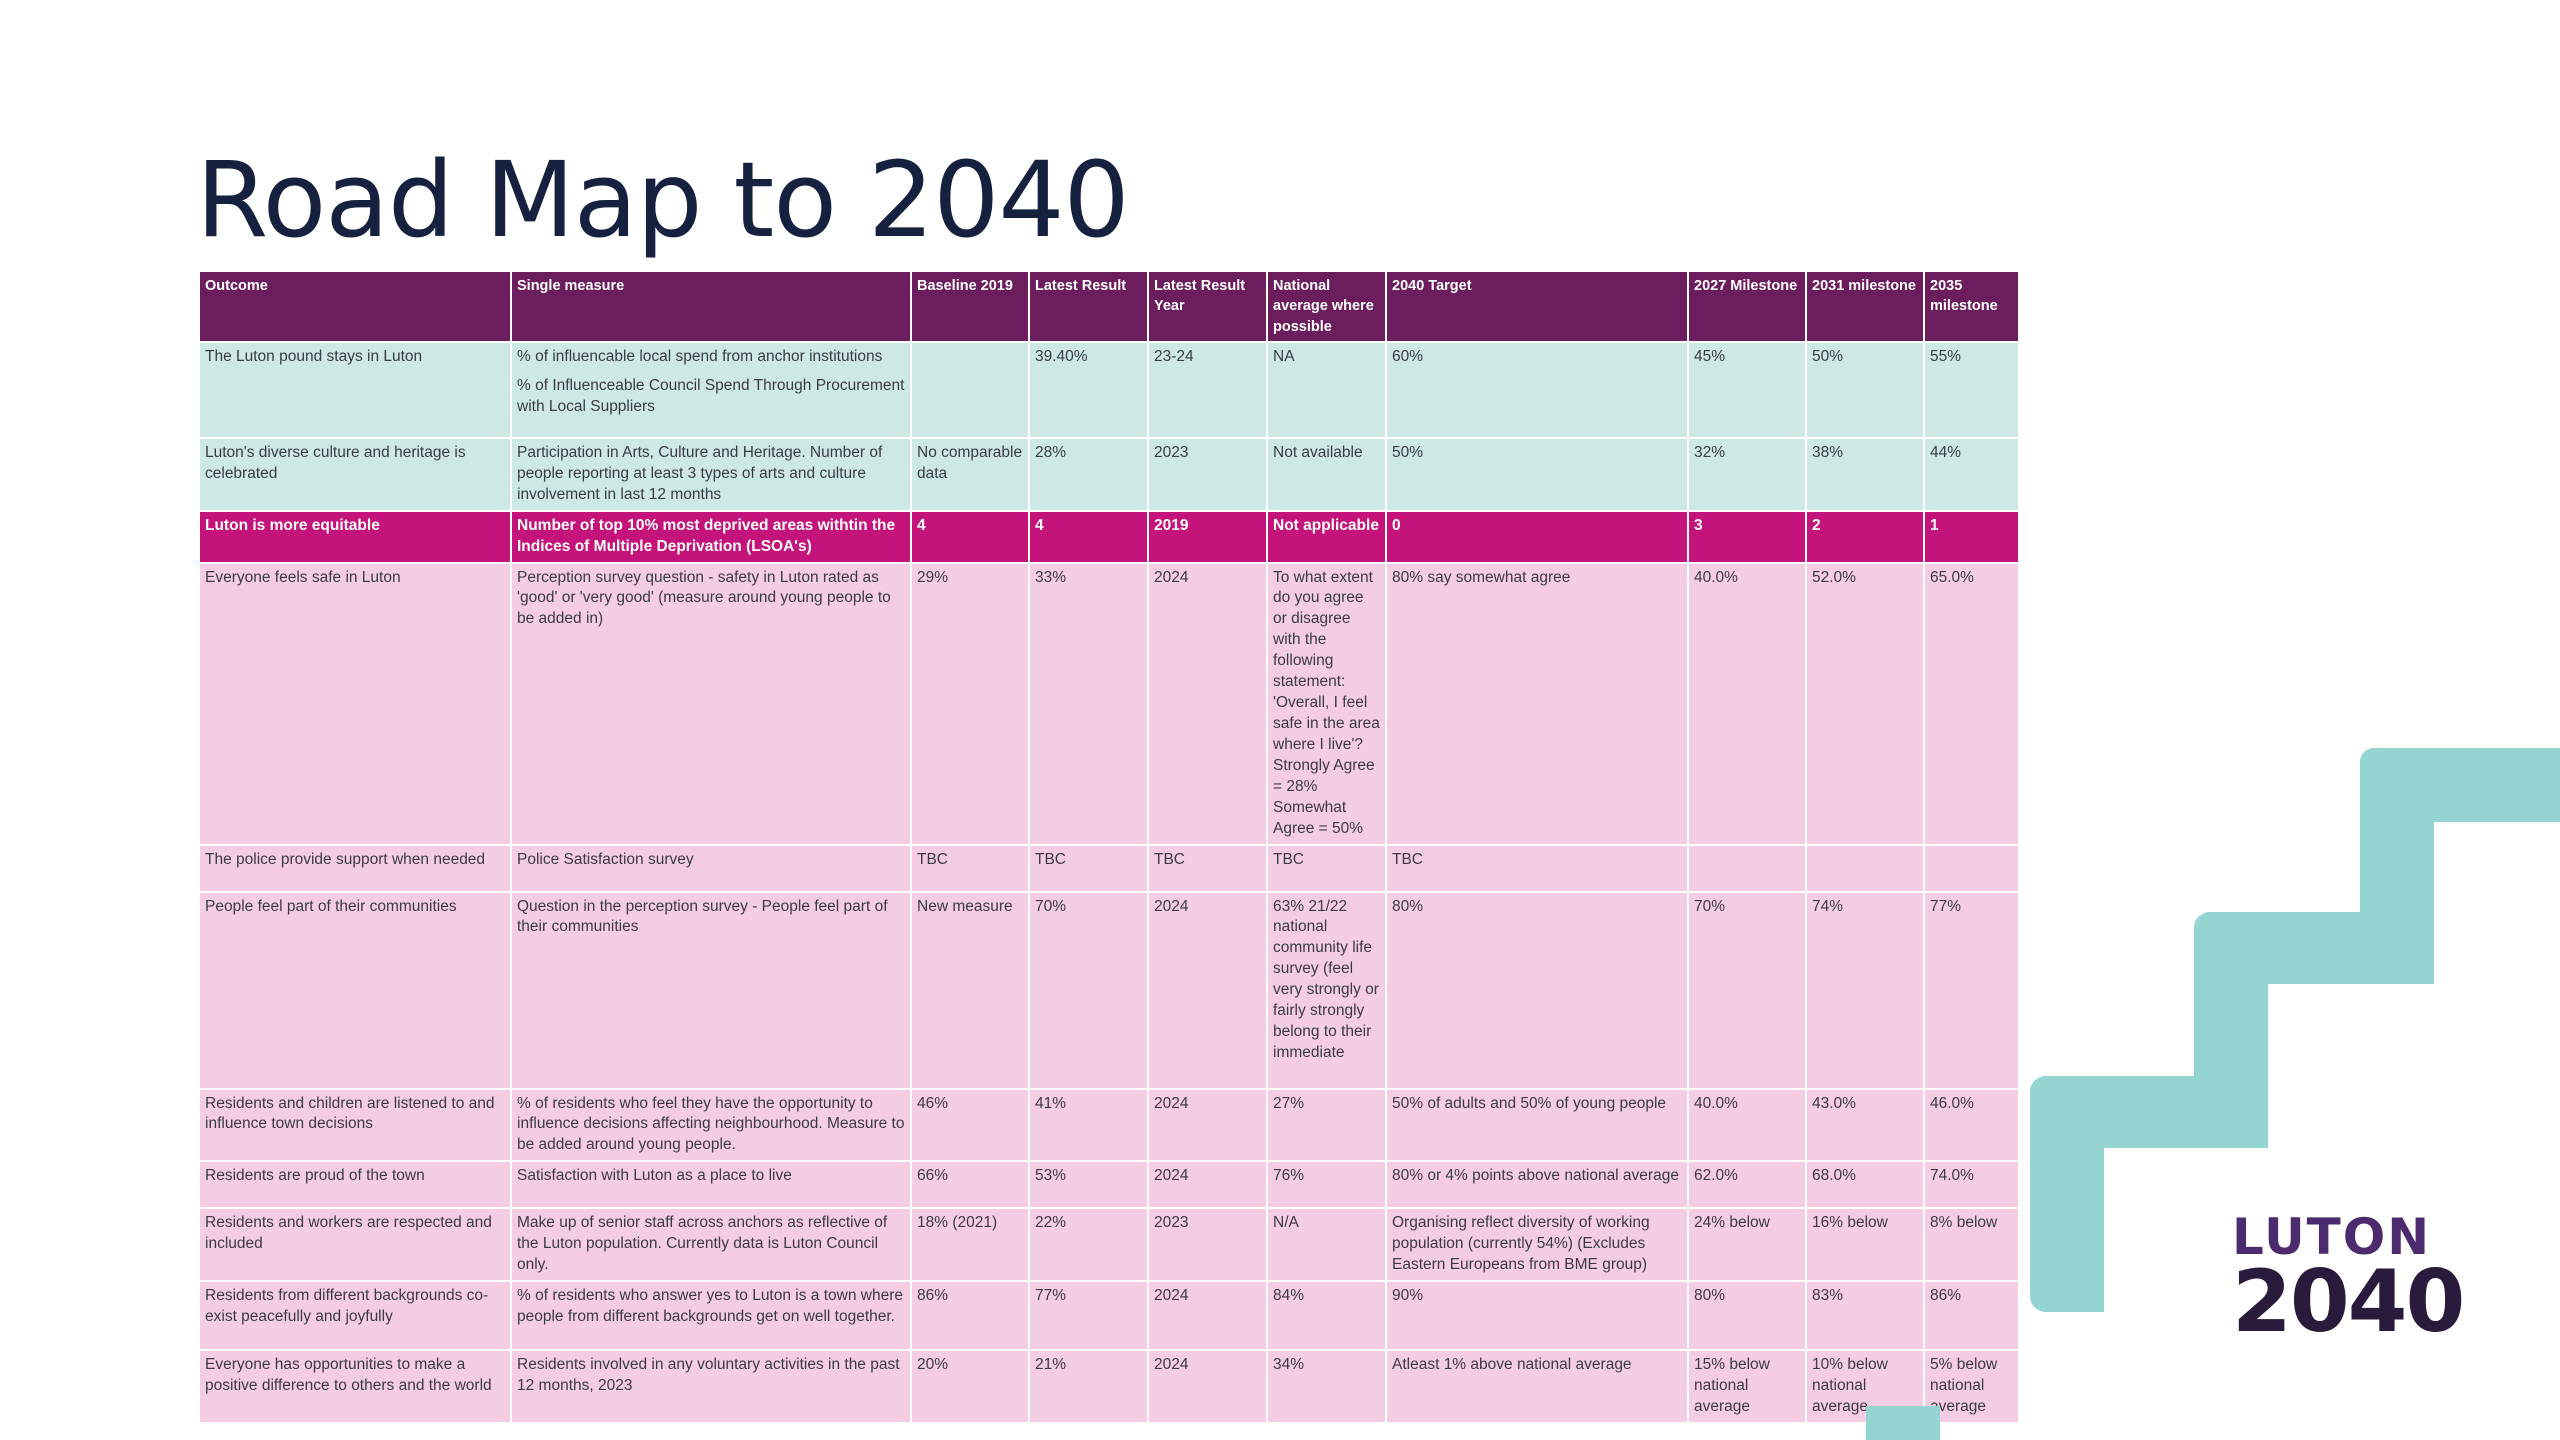  What do you see at coordinates (1088, 306) in the screenshot?
I see `header-latest-result: Latest Result` at bounding box center [1088, 306].